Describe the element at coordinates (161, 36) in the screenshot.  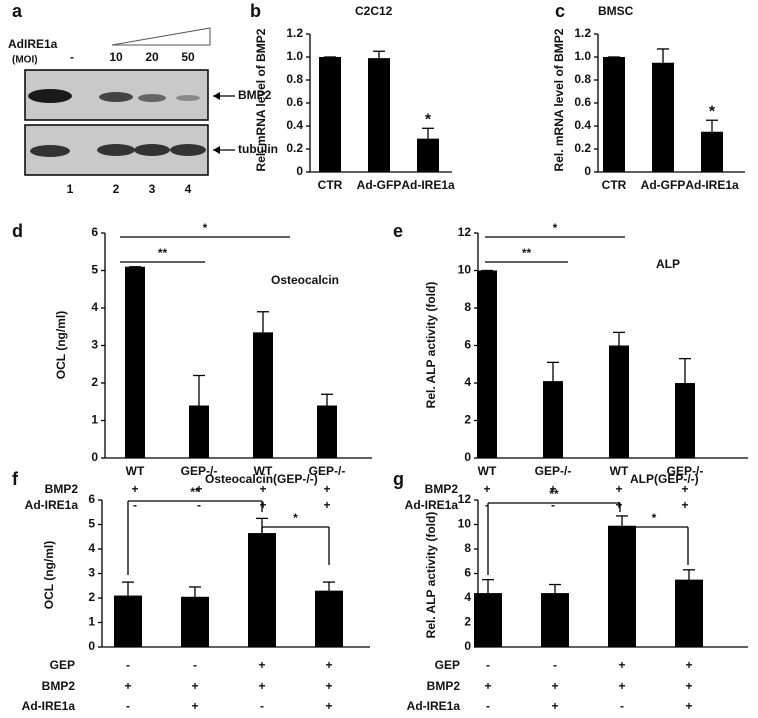
I see `dose-wedge` at that location.